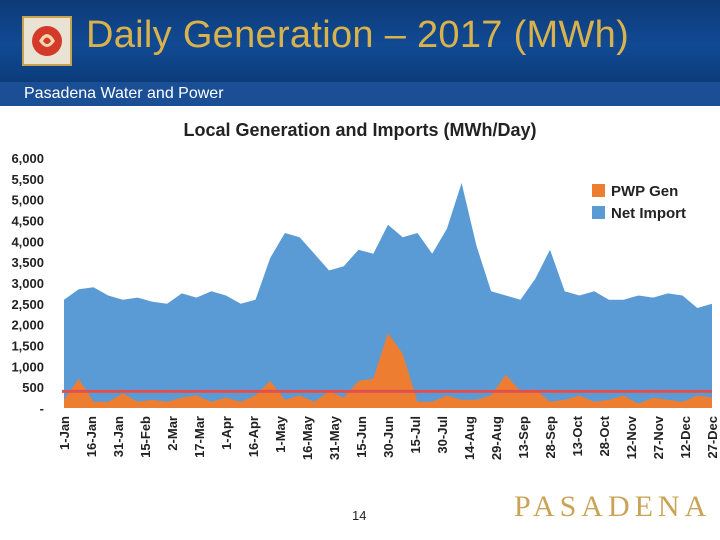  I want to click on legend-label-import: Net Import, so click(648, 213).